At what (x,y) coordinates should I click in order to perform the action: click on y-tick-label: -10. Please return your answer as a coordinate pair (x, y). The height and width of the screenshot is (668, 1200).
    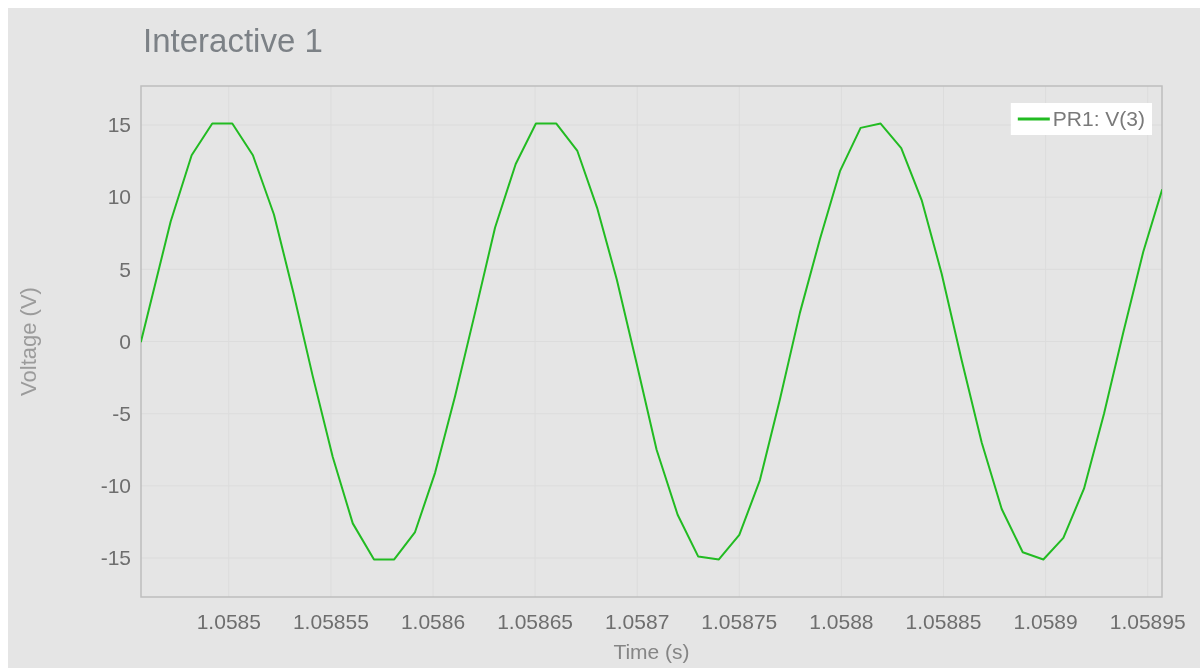
    Looking at the image, I should click on (115, 486).